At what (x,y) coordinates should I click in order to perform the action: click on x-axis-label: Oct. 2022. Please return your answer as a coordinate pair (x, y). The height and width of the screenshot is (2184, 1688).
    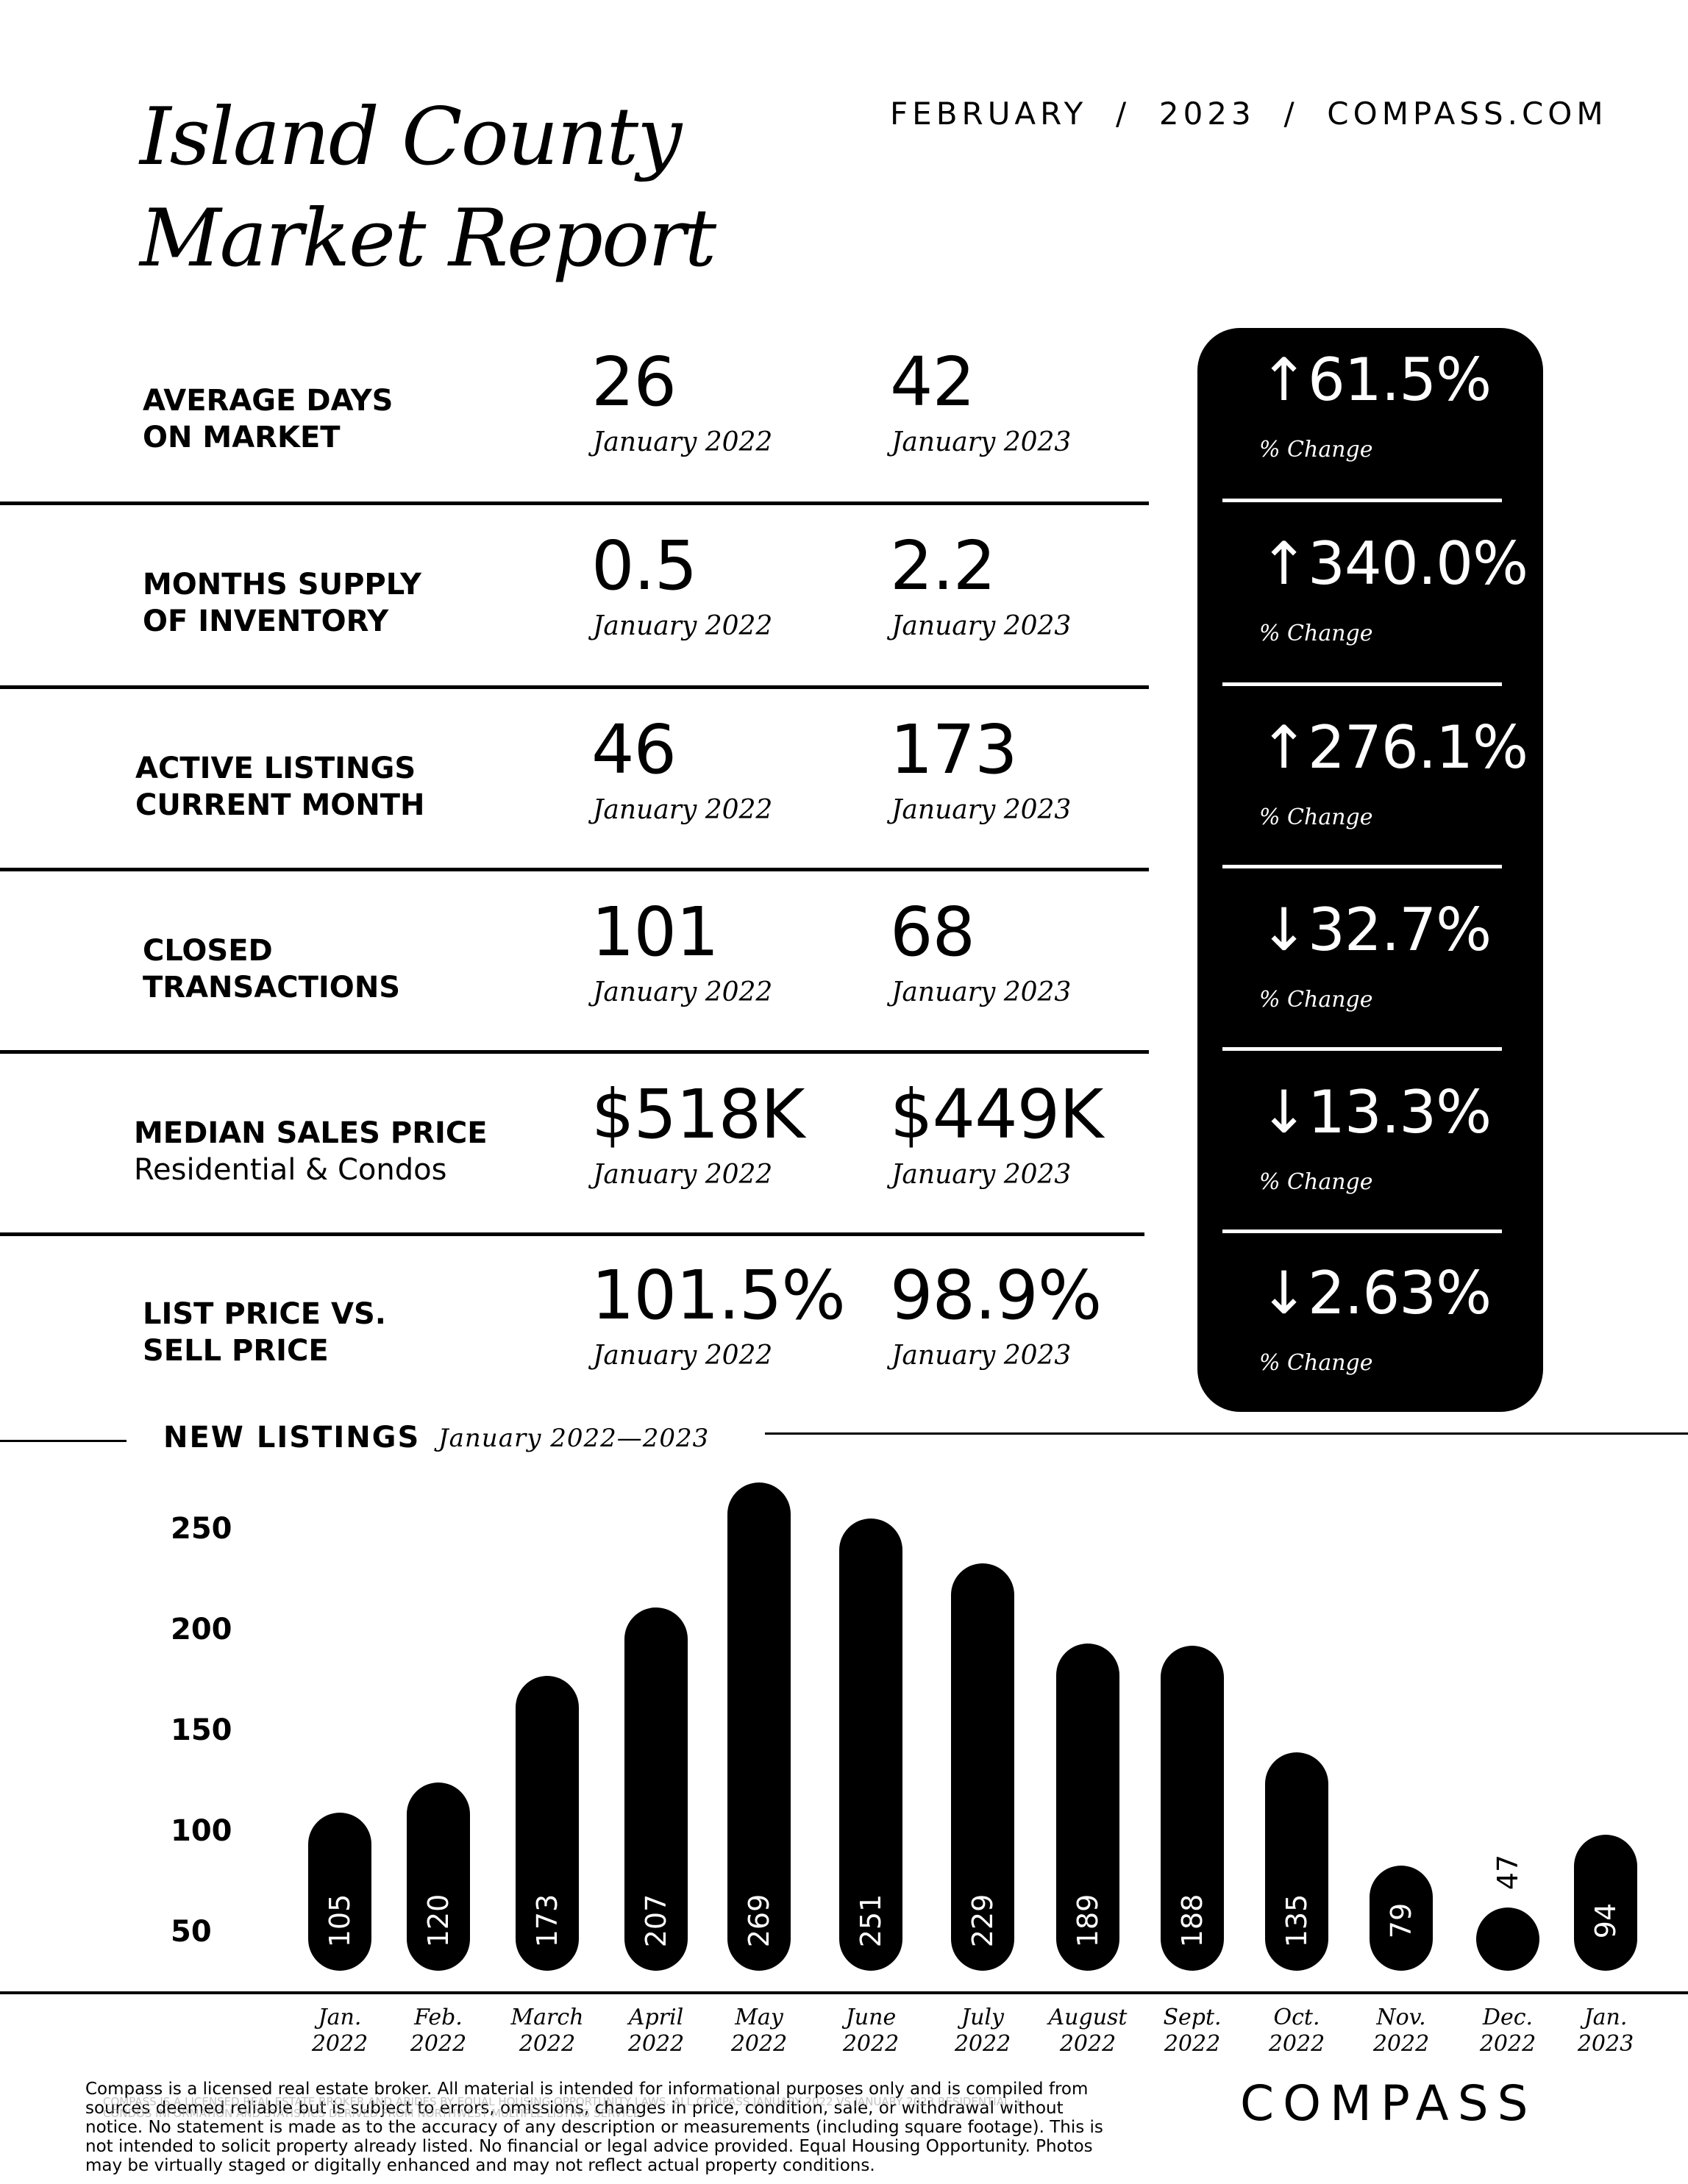
    Looking at the image, I should click on (1296, 2031).